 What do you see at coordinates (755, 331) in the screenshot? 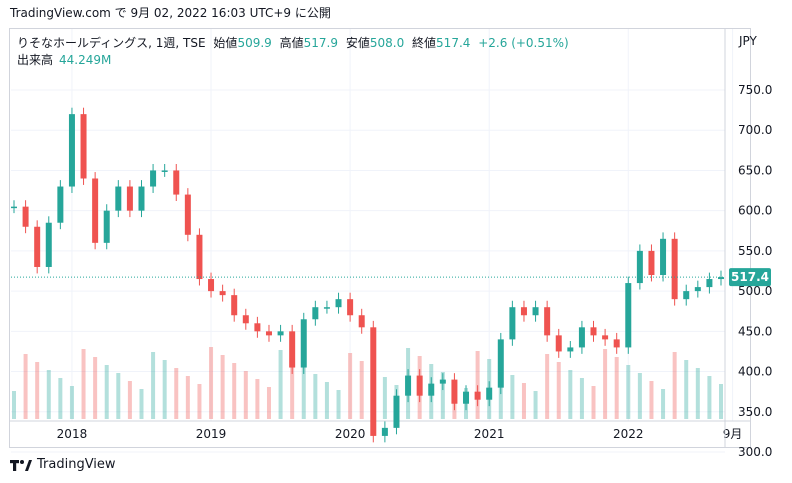
I see `y-tick-label: 450.0` at bounding box center [755, 331].